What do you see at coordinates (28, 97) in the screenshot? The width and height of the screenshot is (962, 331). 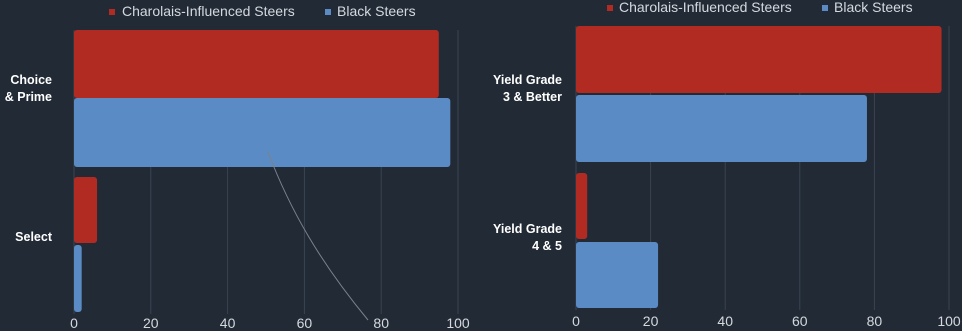 I see `category-label: & Prime` at bounding box center [28, 97].